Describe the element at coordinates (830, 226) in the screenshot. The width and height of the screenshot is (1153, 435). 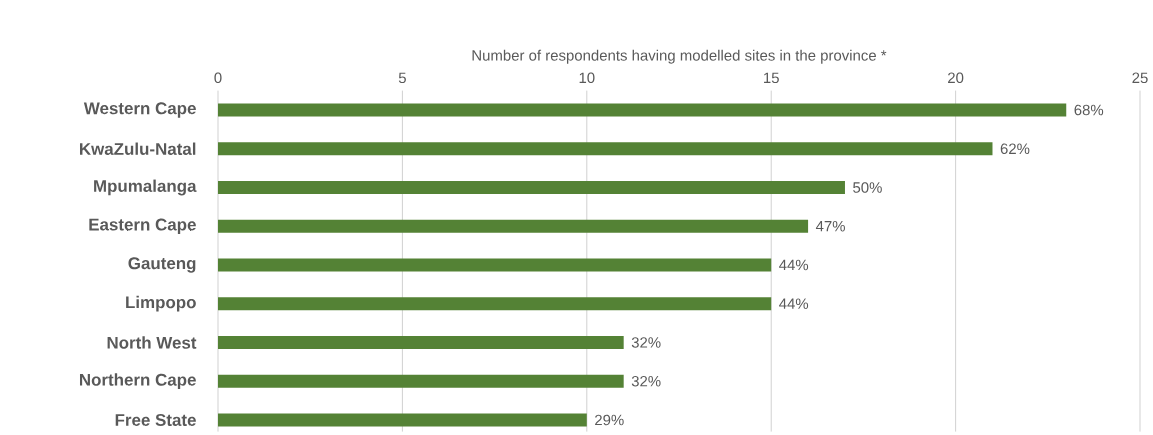
I see `annotation: 47%` at that location.